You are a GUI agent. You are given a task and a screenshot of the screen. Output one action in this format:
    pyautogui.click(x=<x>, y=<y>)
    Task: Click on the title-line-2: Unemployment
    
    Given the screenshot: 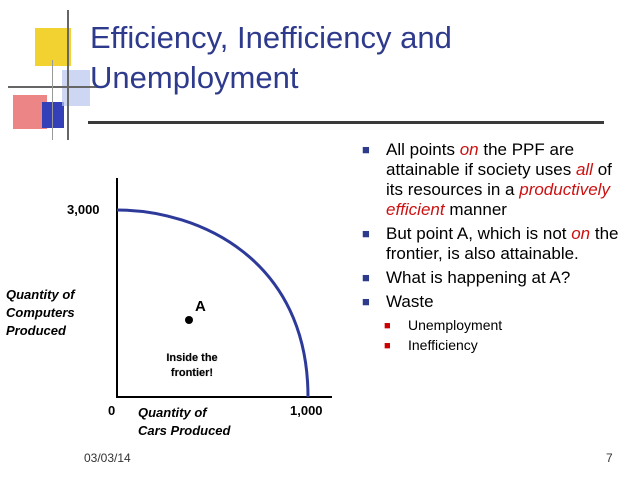 What is the action you would take?
    pyautogui.click(x=194, y=77)
    